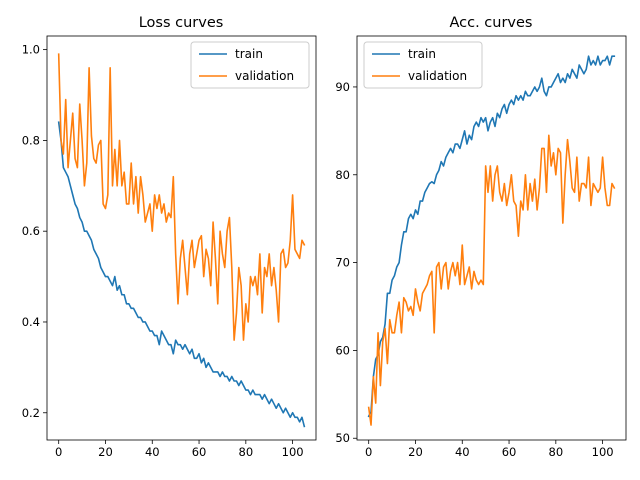 This screenshot has height=480, width=640. What do you see at coordinates (249, 54) in the screenshot?
I see `loss-legend-label-train: train` at bounding box center [249, 54].